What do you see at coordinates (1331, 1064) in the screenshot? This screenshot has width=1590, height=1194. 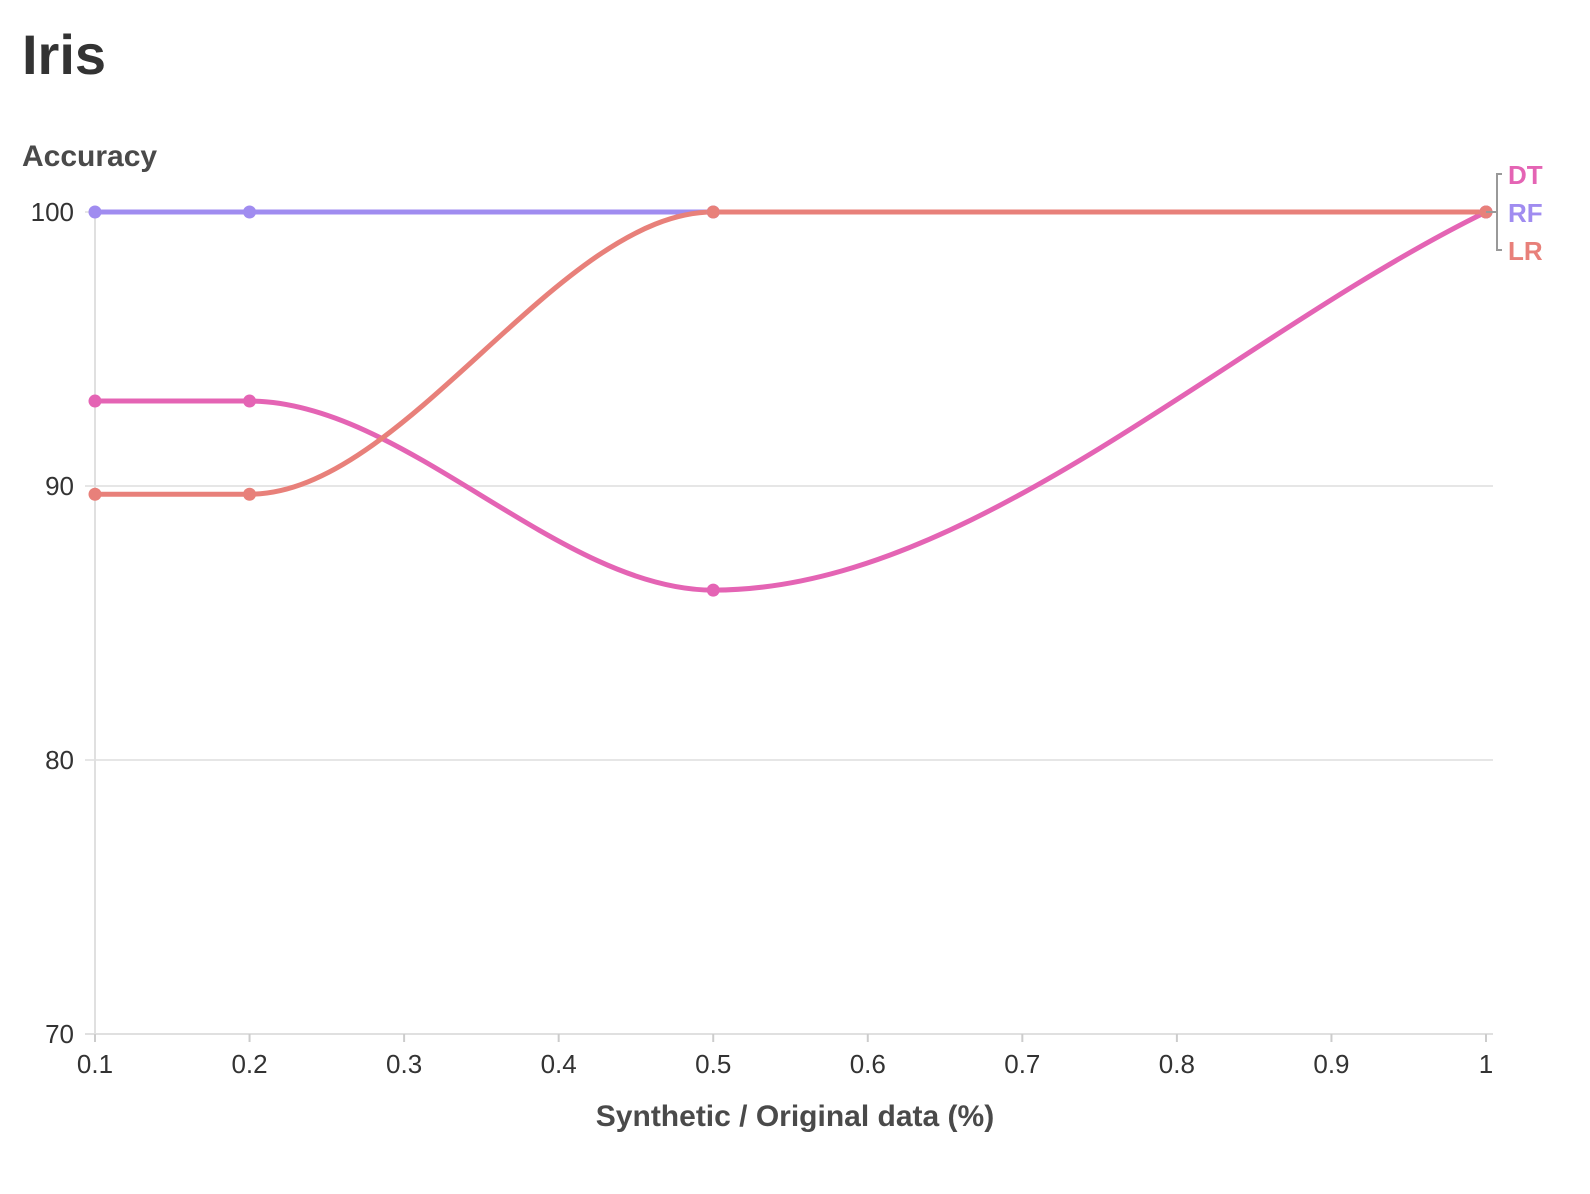 I see `x-tick-label: 0.9` at bounding box center [1331, 1064].